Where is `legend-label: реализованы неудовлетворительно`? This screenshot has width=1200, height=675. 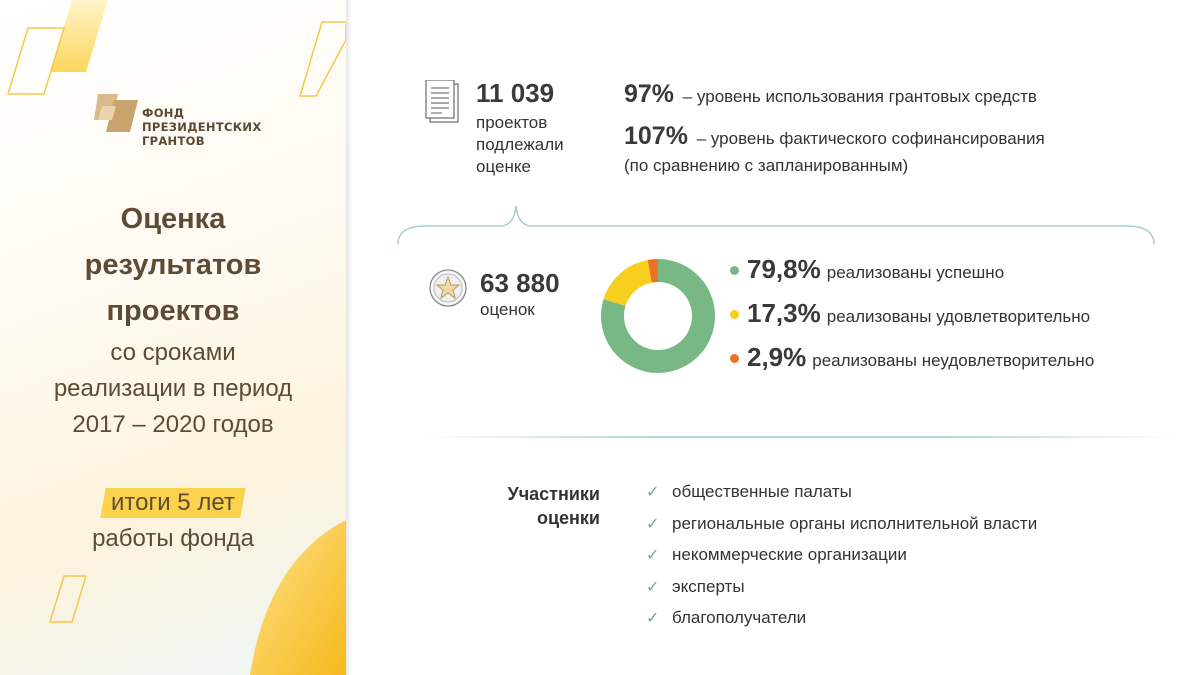
legend-label: реализованы неудовлетворительно is located at coordinates (953, 360).